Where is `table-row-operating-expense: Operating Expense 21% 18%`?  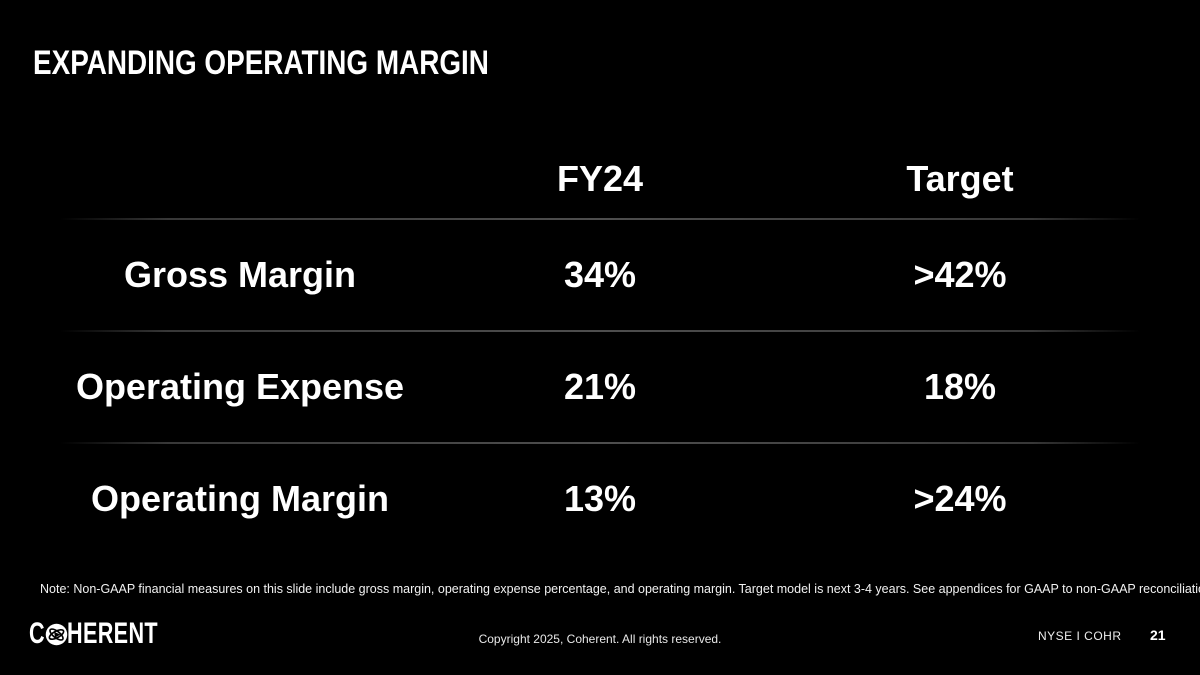 table-row-operating-expense: Operating Expense 21% 18% is located at coordinates (600, 387).